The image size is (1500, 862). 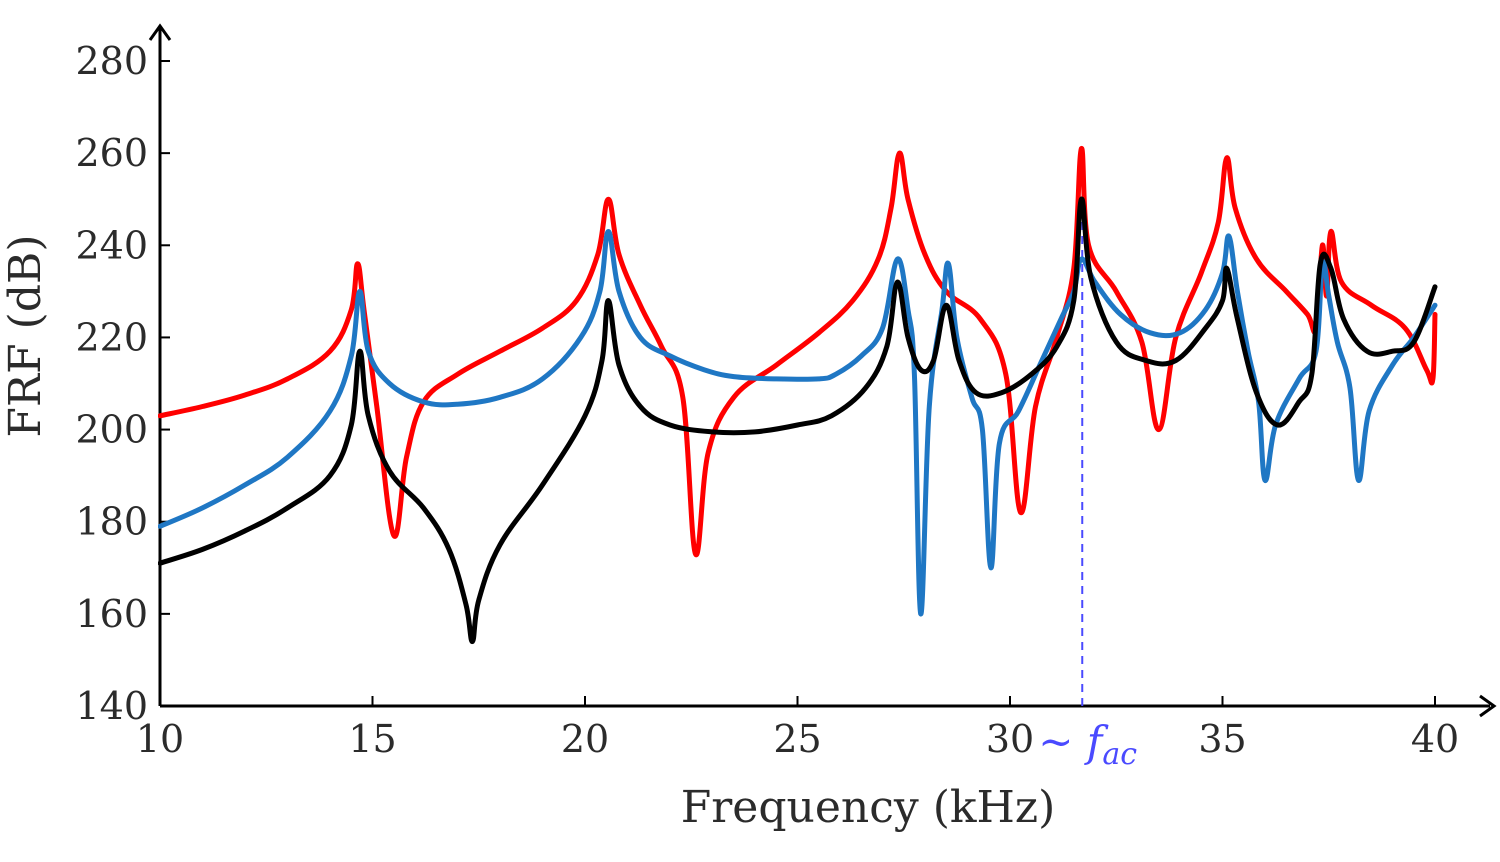 What do you see at coordinates (160, 32) in the screenshot?
I see `y-axis-arrow` at bounding box center [160, 32].